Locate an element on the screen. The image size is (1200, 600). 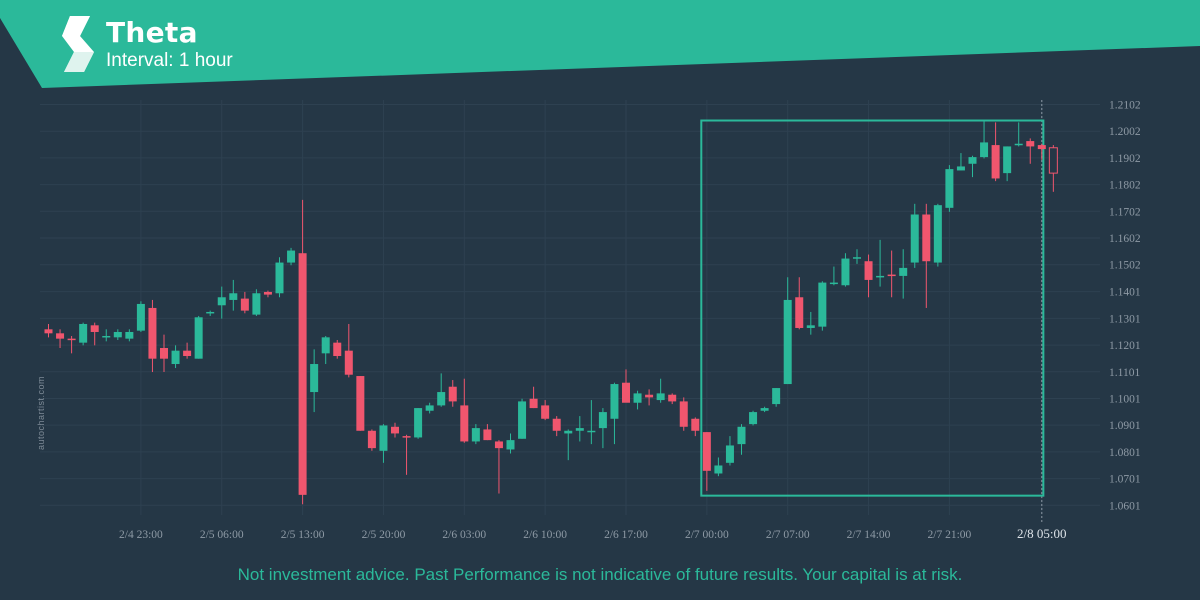
y-tick-label: 1.2002 is located at coordinates (1125, 132).